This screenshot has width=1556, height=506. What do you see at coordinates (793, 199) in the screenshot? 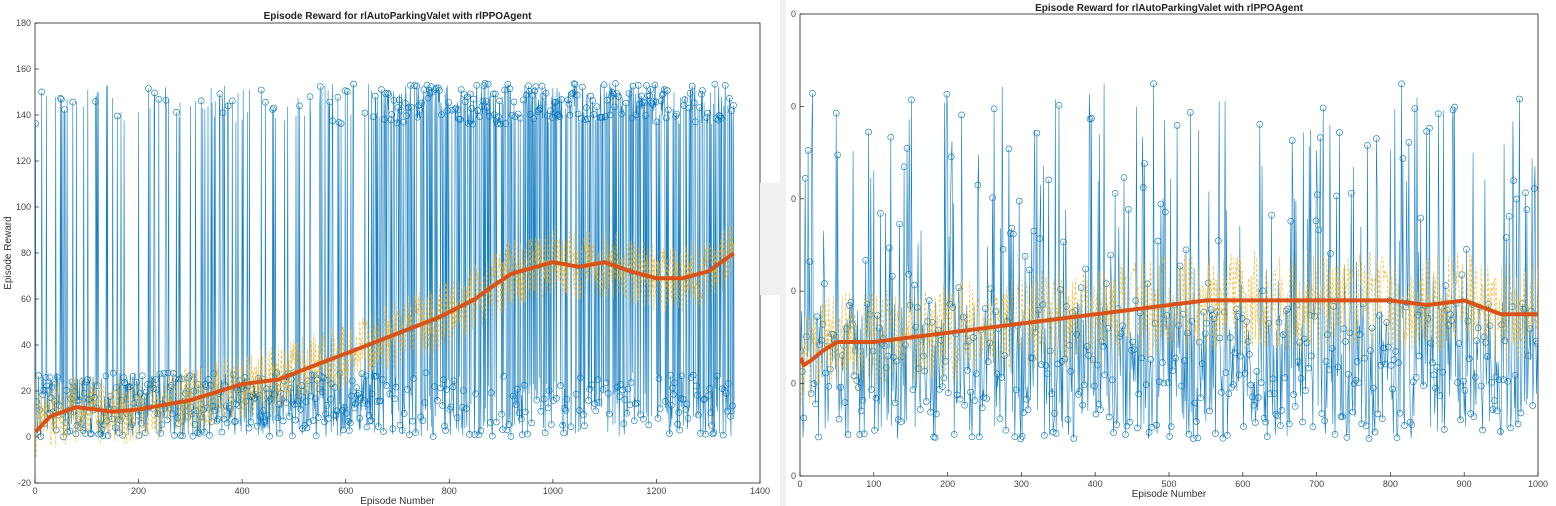
I see `y-tick-label: 0` at bounding box center [793, 199].